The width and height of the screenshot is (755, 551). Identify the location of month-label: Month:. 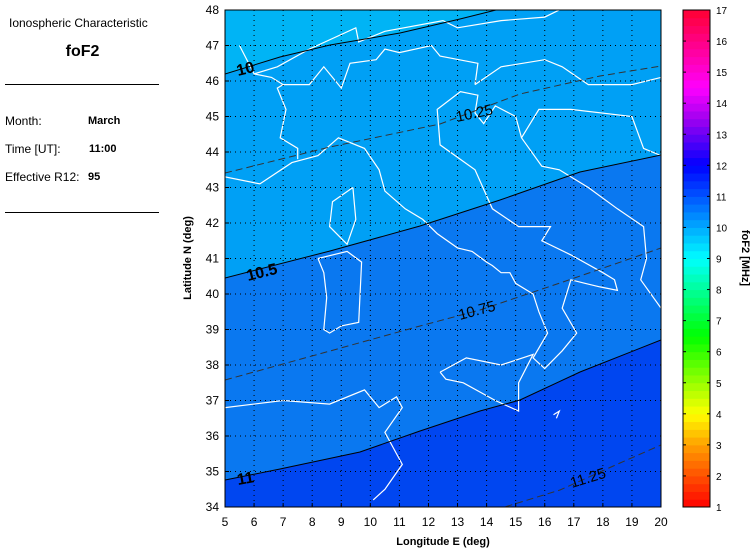
(23, 121).